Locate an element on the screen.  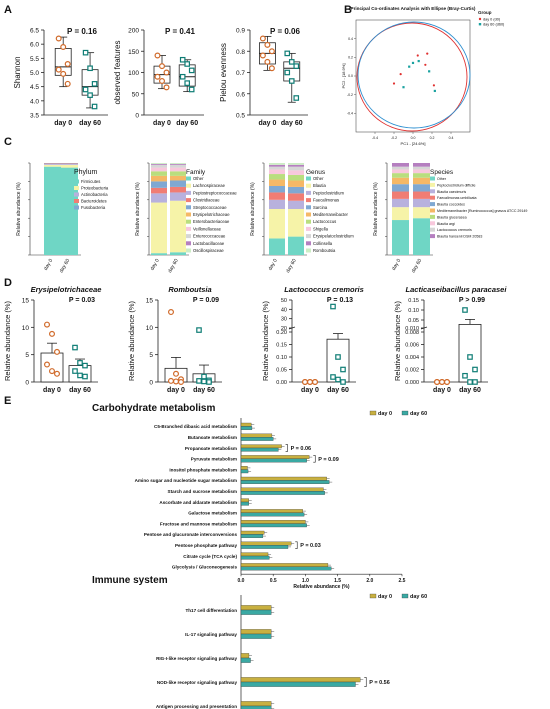
chart-title: Lactococcus cremoris is located at coordinates (324, 289).